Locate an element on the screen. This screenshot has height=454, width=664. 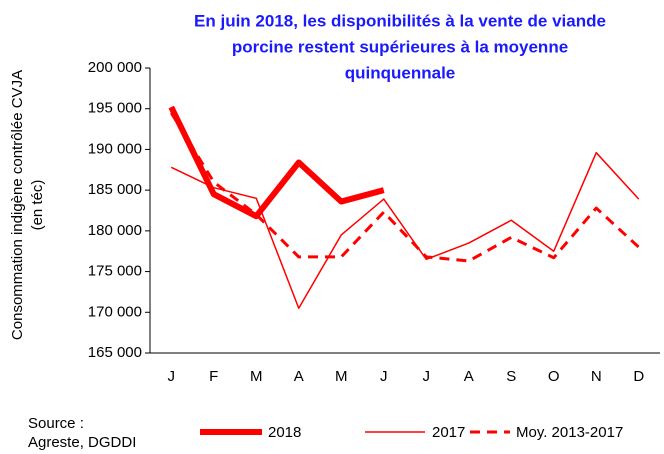
legend-label: Moy. 2013-2017 is located at coordinates (569, 432).